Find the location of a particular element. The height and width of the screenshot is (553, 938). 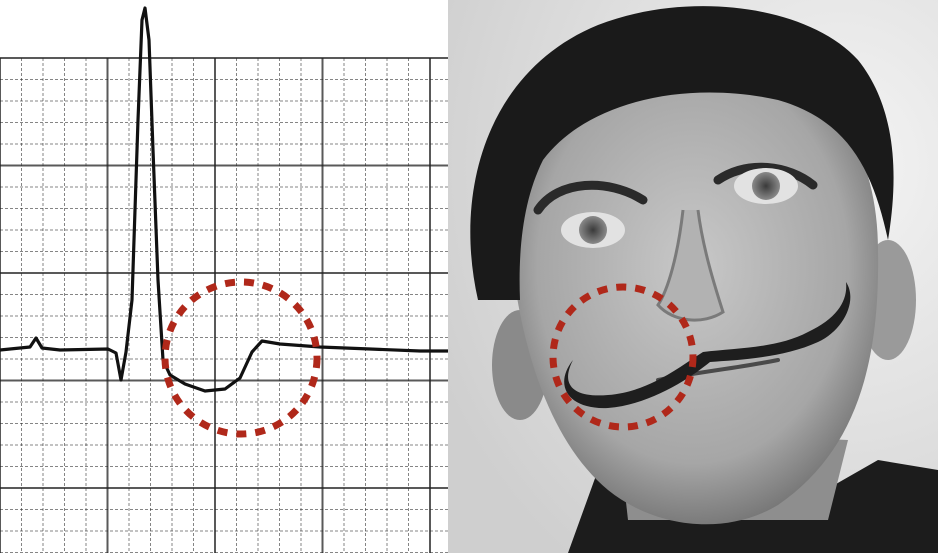

left-iris is located at coordinates (593, 230).